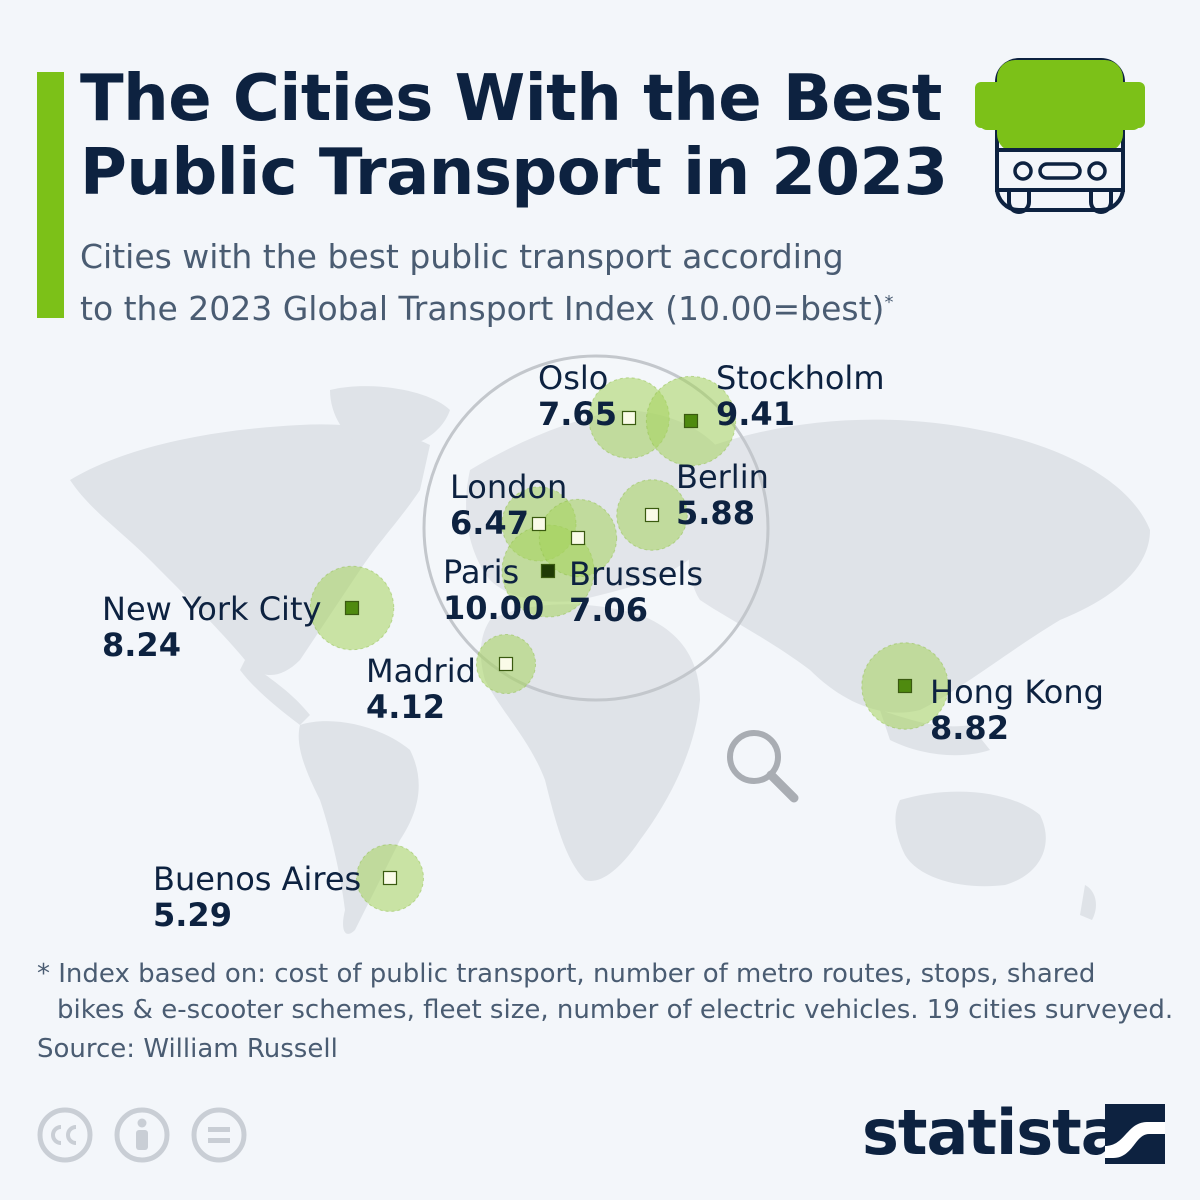 The image size is (1200, 1200). Describe the element at coordinates (652, 515) in the screenshot. I see `marker-berlin` at that location.